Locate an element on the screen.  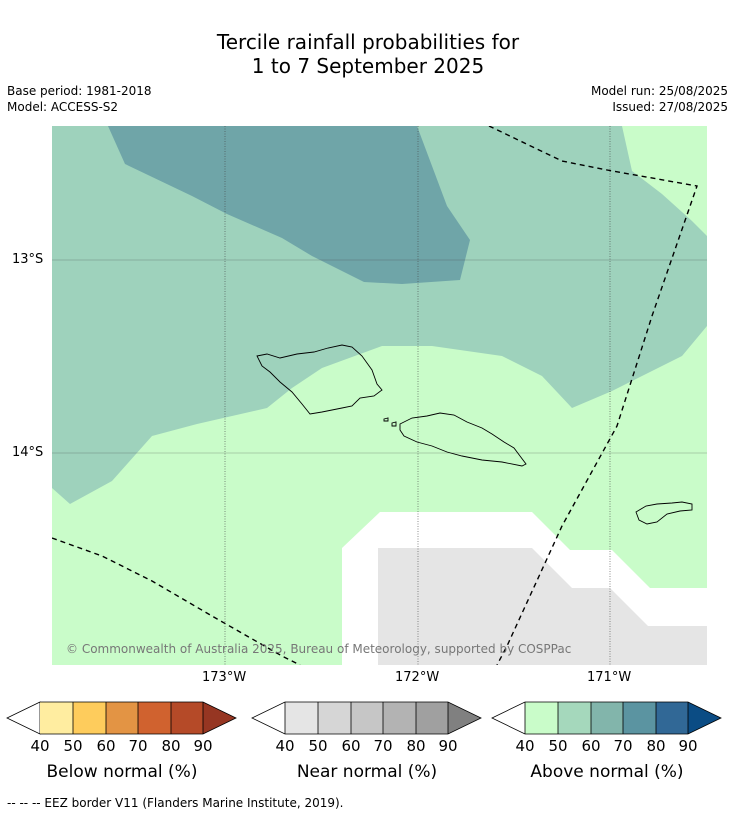
below-tick-50: 50 is located at coordinates (73, 746).